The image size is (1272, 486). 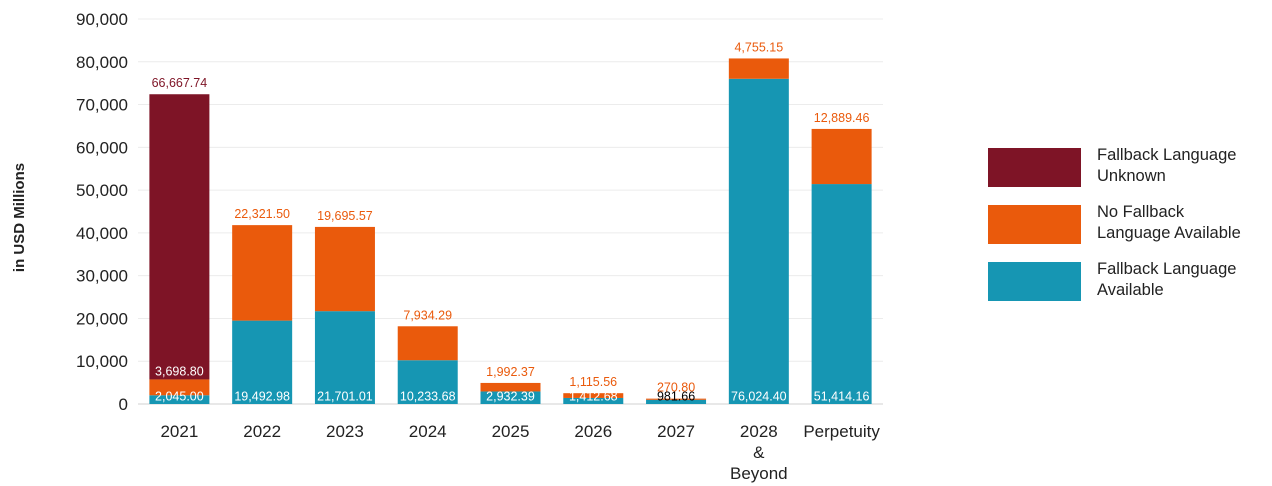 What do you see at coordinates (1034, 167) in the screenshot?
I see `legend-swatch-fallback-unknown` at bounding box center [1034, 167].